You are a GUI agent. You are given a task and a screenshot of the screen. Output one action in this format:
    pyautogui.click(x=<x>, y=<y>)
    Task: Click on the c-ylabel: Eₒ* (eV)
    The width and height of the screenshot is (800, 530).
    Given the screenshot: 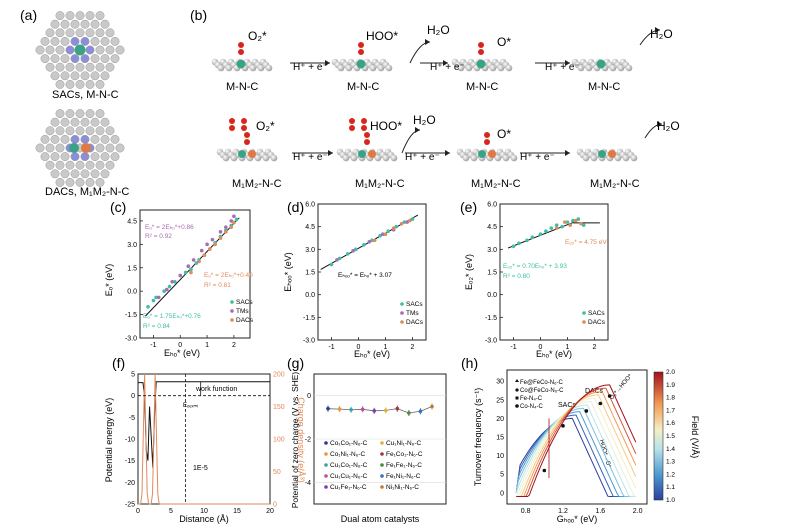 What is the action you would take?
    pyautogui.click(x=109, y=280)
    